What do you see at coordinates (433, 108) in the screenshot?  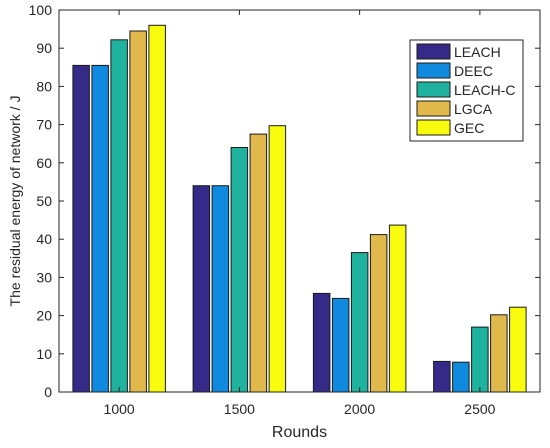 I see `legend-swatch-lgca` at bounding box center [433, 108].